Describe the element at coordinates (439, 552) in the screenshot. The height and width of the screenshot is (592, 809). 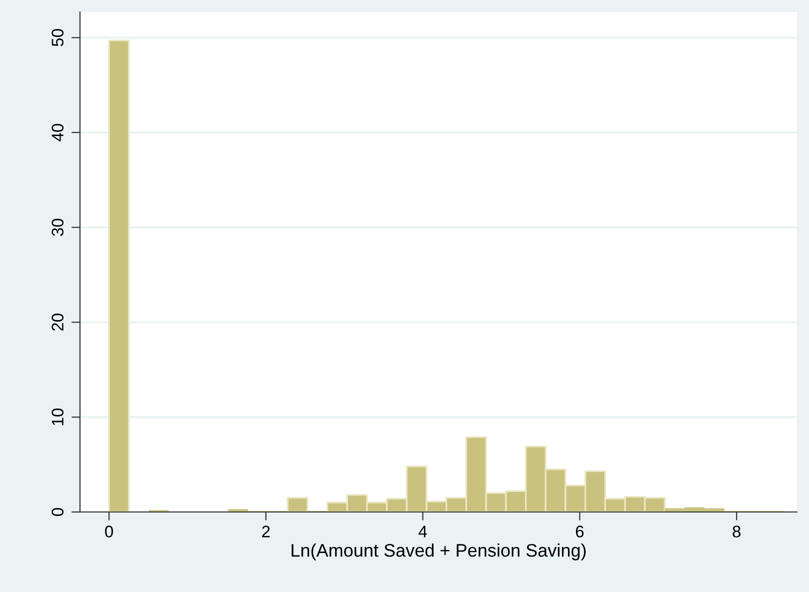
I see `x-axis-title: Ln(Amount Saved + Pension Saving)` at that location.